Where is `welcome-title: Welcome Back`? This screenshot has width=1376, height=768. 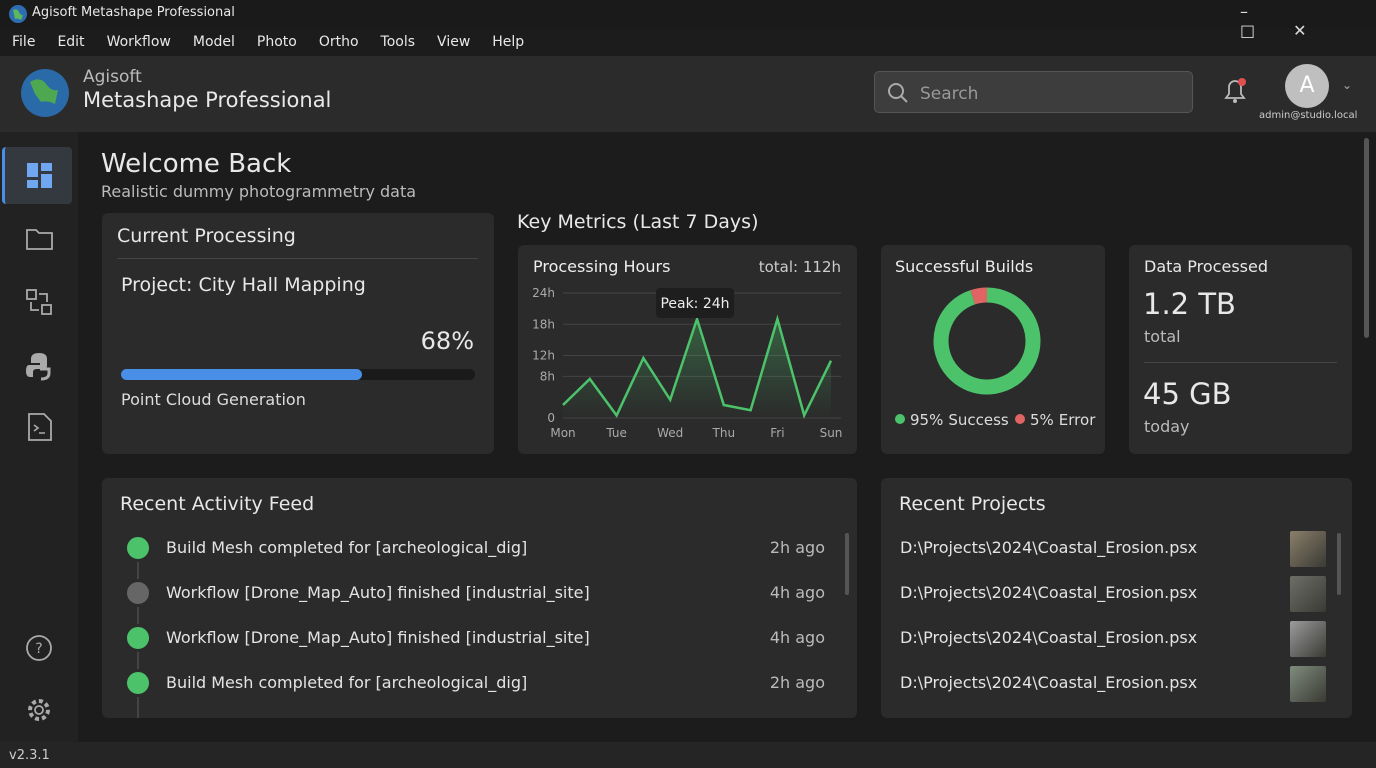
welcome-title: Welcome Back is located at coordinates (196, 164).